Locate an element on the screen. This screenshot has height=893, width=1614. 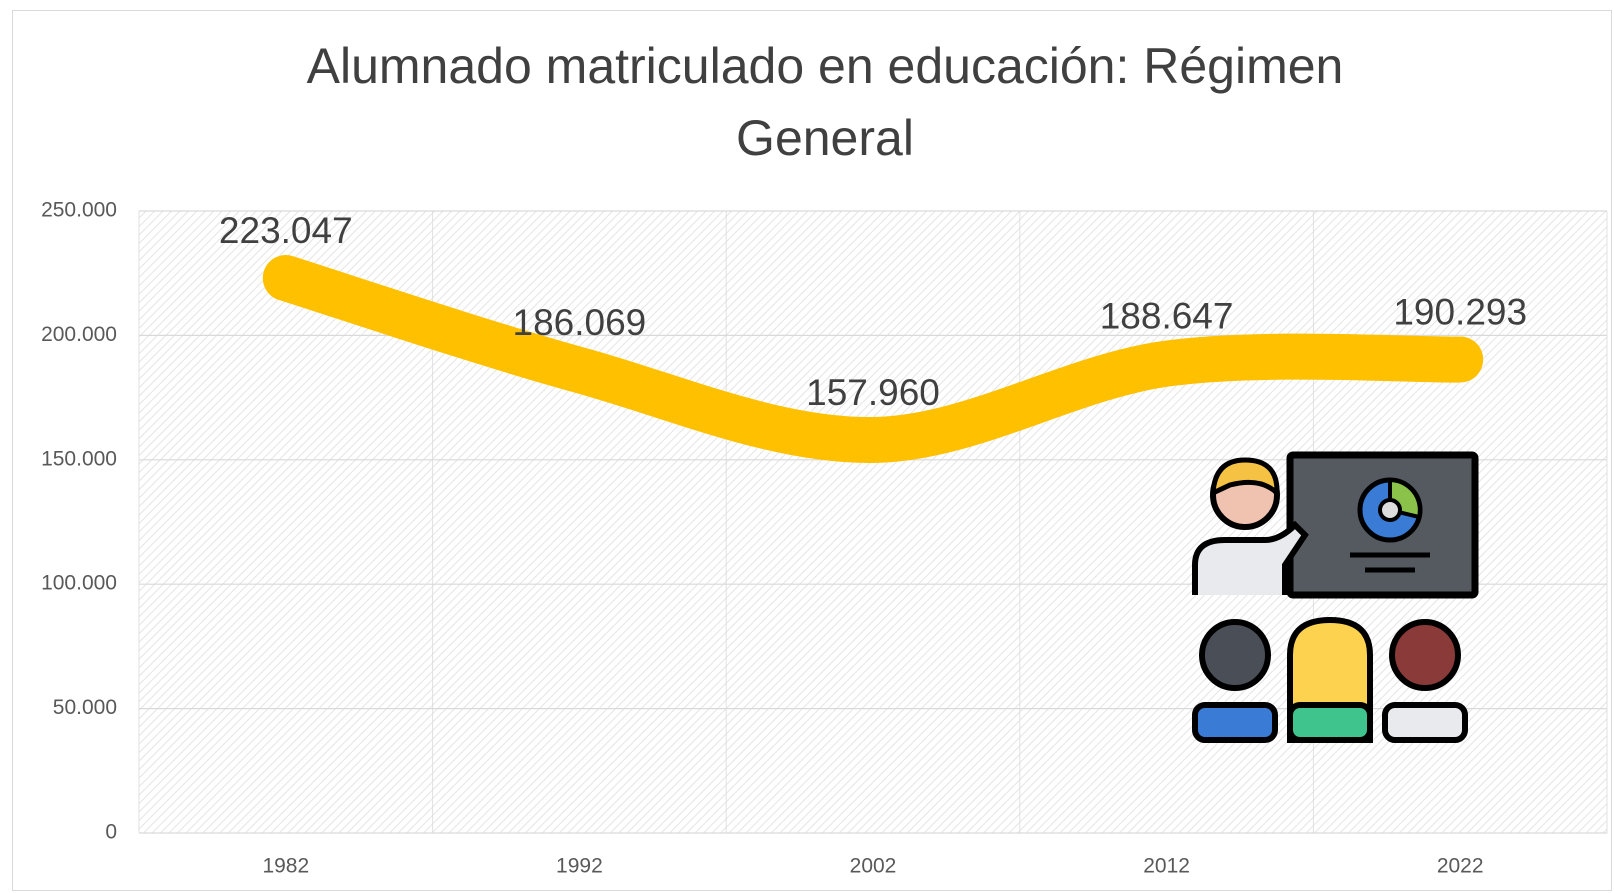
x-tick-label: 1982 is located at coordinates (285, 866).